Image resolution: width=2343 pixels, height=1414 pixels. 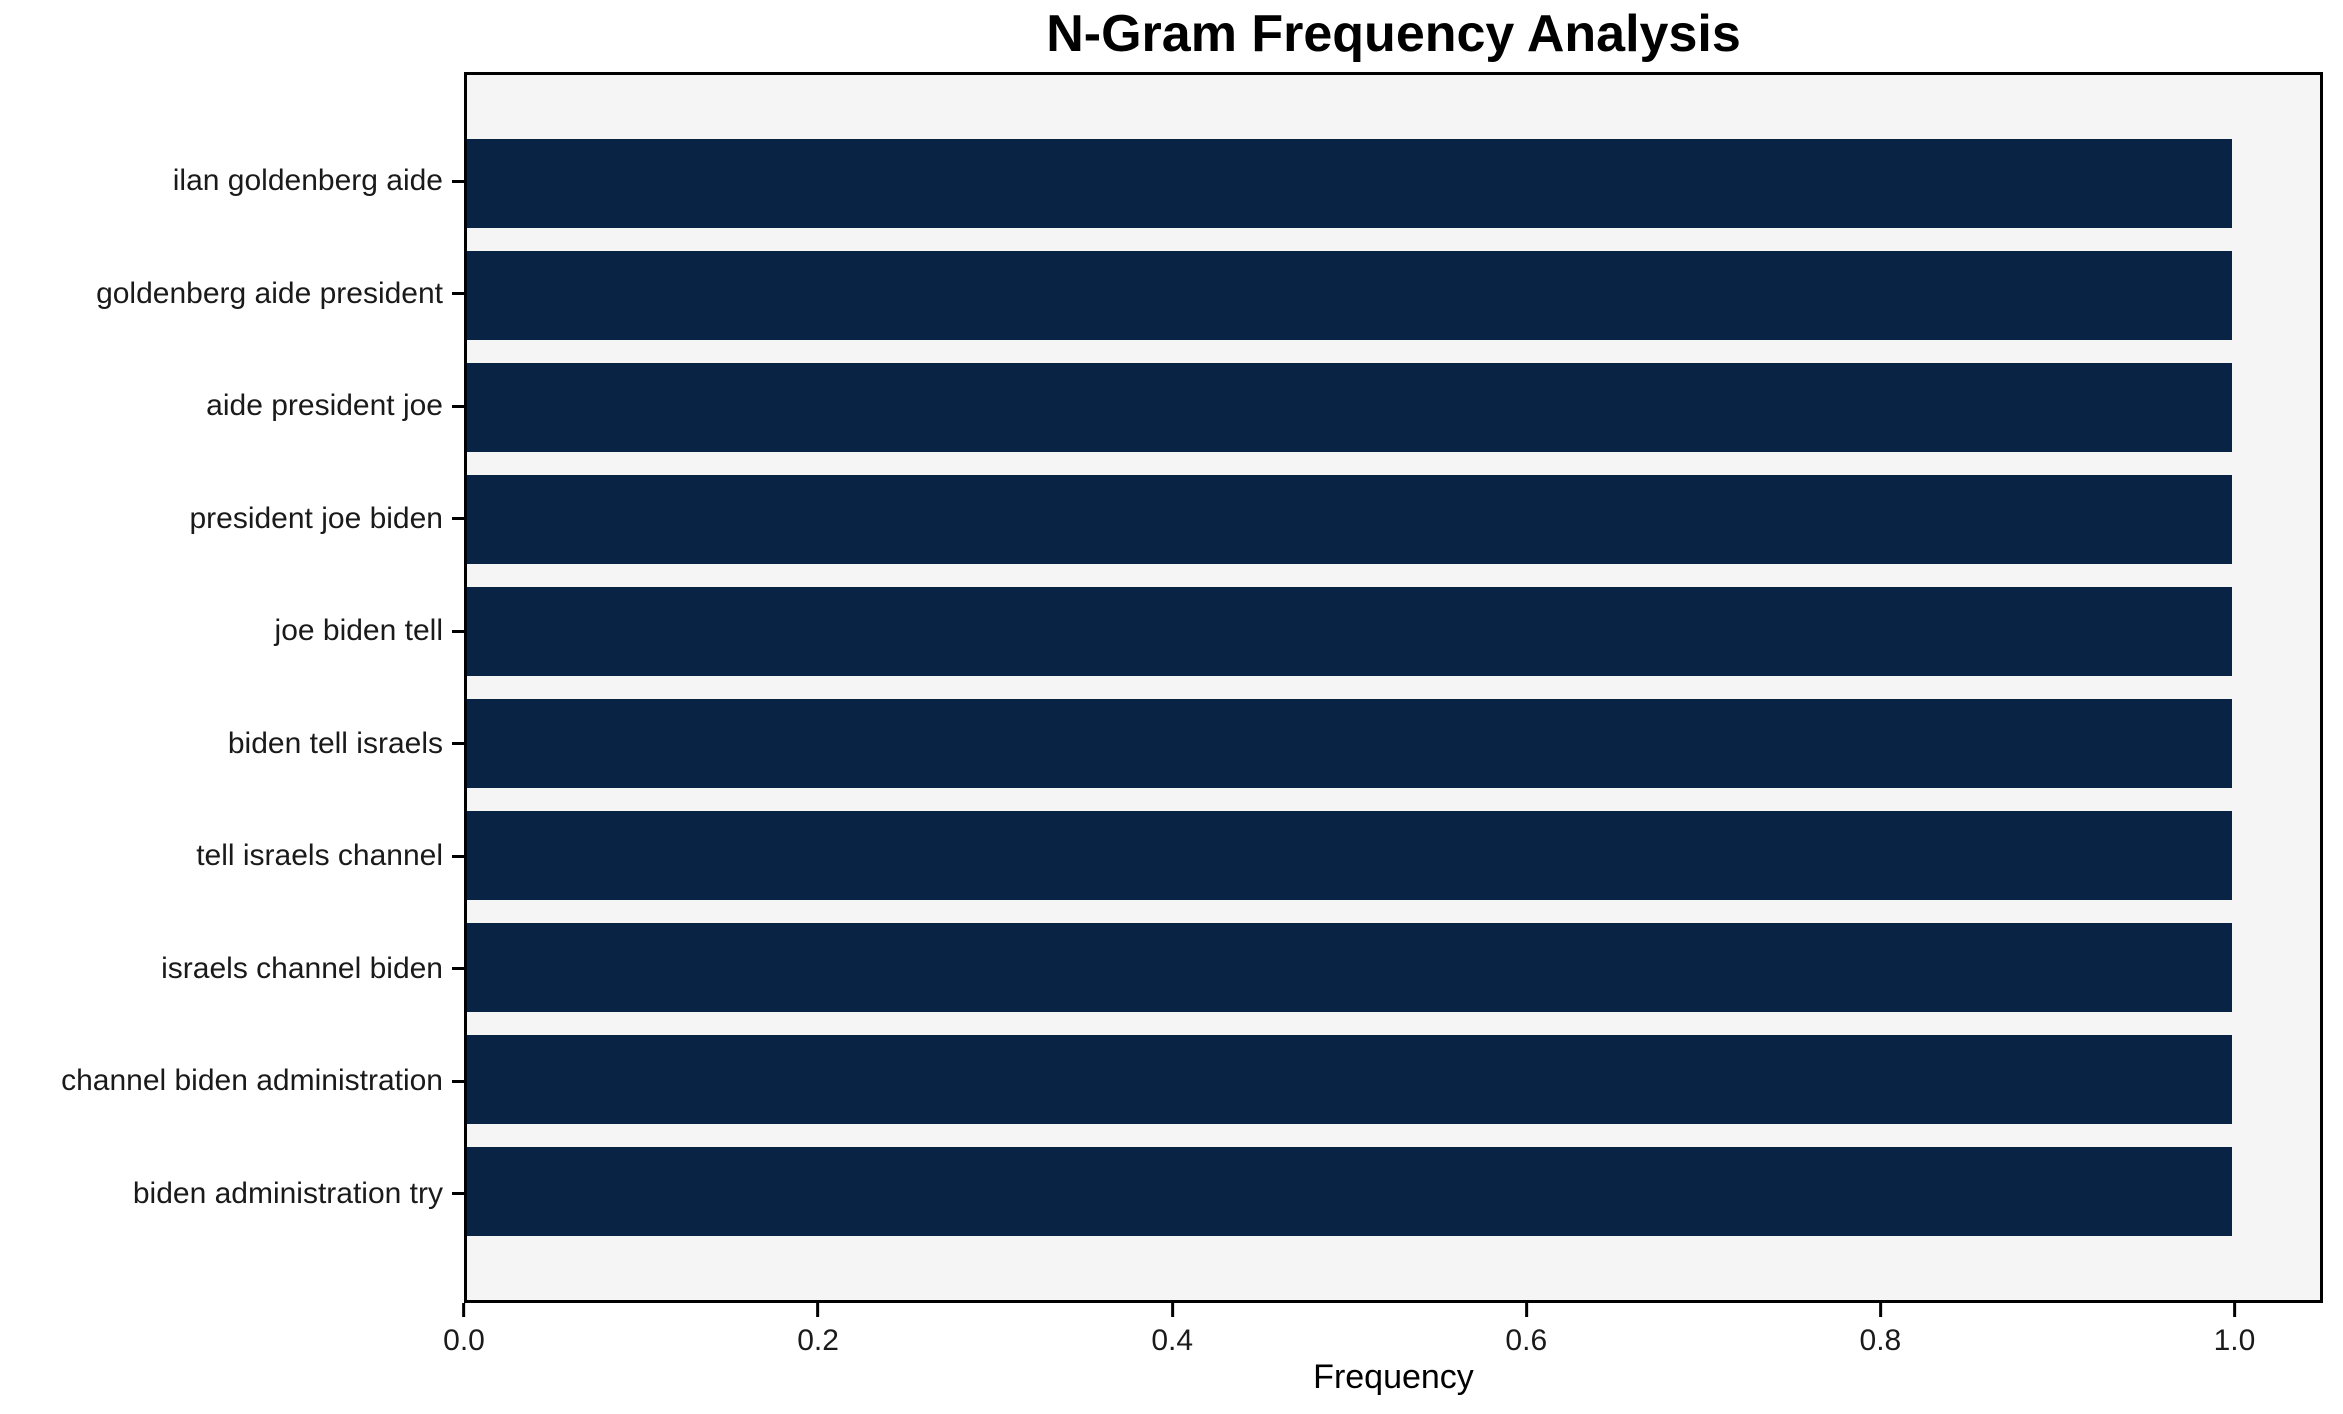 I want to click on x-tick-label: 1.0, so click(x=2234, y=1340).